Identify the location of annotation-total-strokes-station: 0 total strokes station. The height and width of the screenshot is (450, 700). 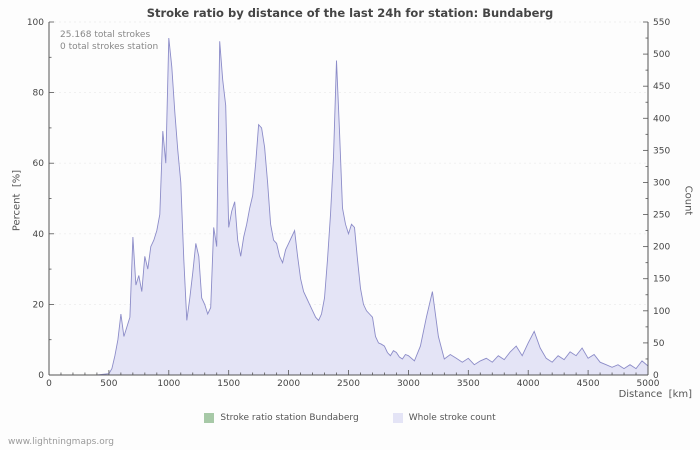
(109, 47).